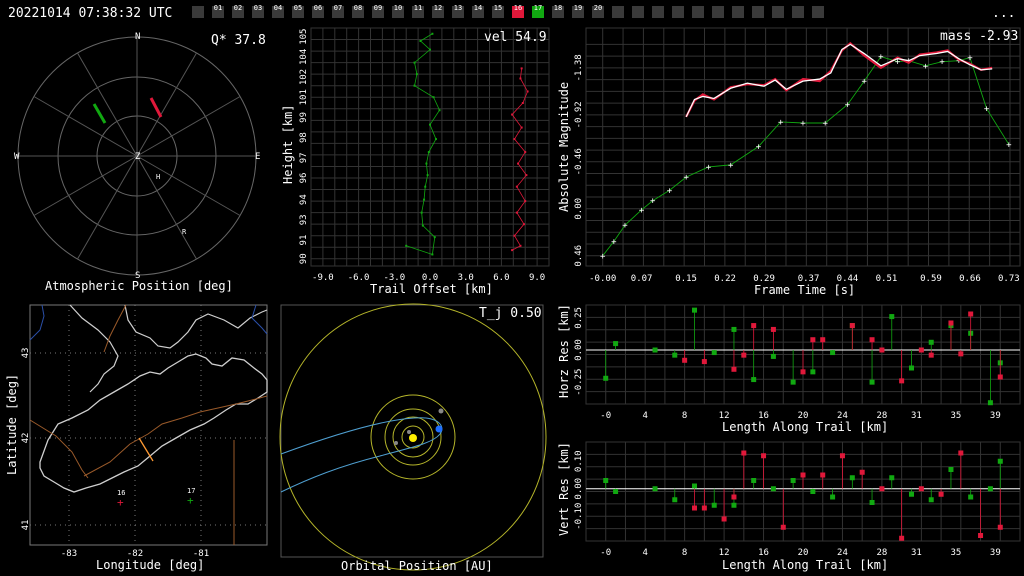 The width and height of the screenshot is (1024, 576). I want to click on earth-orbit, so click(413, 437).